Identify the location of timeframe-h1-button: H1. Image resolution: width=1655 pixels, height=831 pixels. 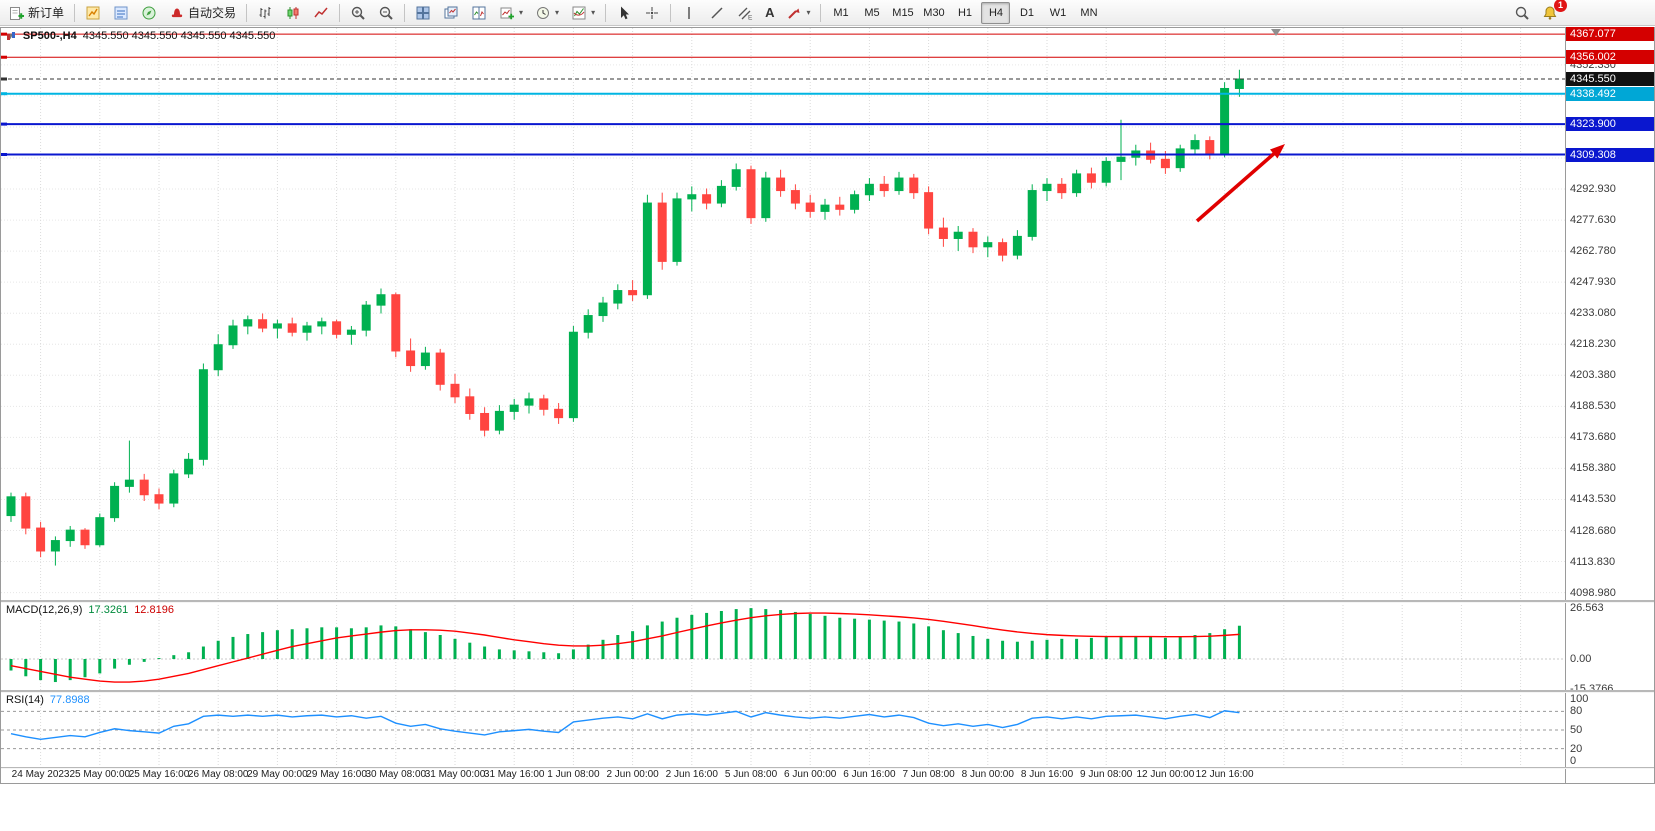
(965, 12).